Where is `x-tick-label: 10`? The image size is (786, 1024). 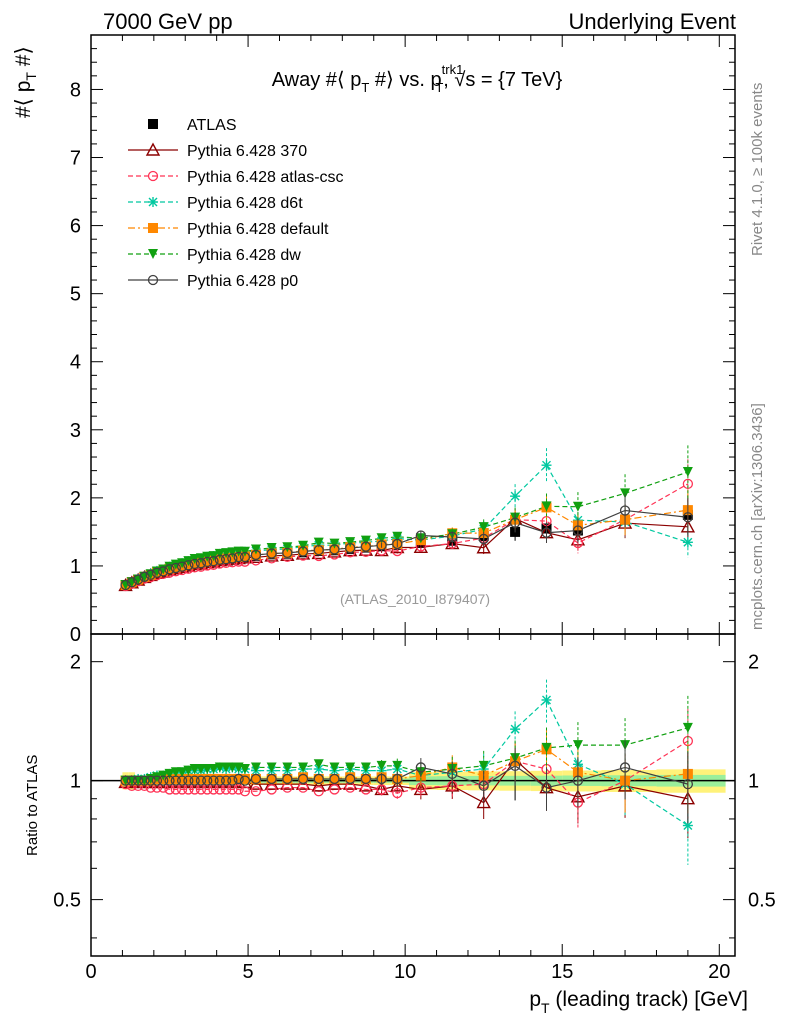 x-tick-label: 10 is located at coordinates (405, 972).